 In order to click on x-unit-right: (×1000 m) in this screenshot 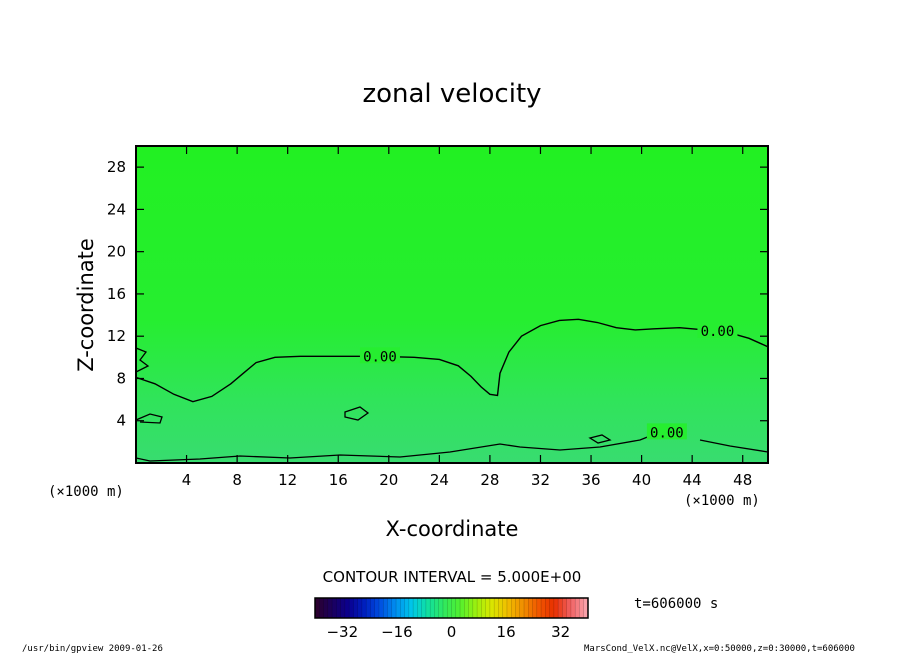, I will do `click(722, 501)`.